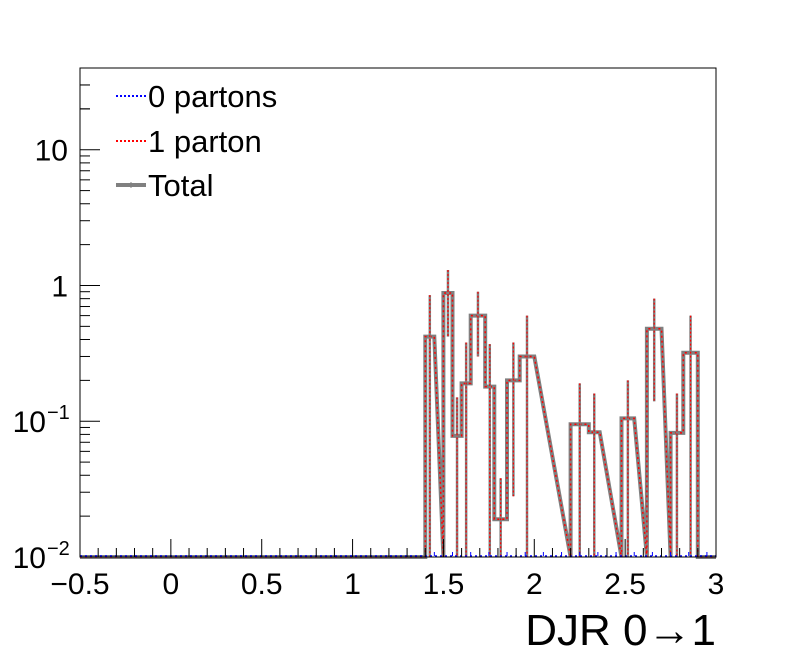 The height and width of the screenshot is (672, 796). I want to click on y-tick-label: 1, so click(59, 286).